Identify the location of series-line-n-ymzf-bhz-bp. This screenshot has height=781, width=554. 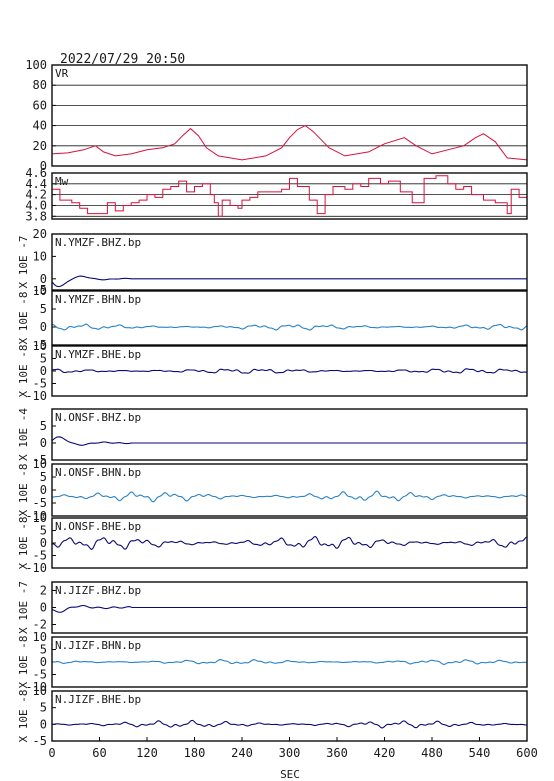
(289, 281).